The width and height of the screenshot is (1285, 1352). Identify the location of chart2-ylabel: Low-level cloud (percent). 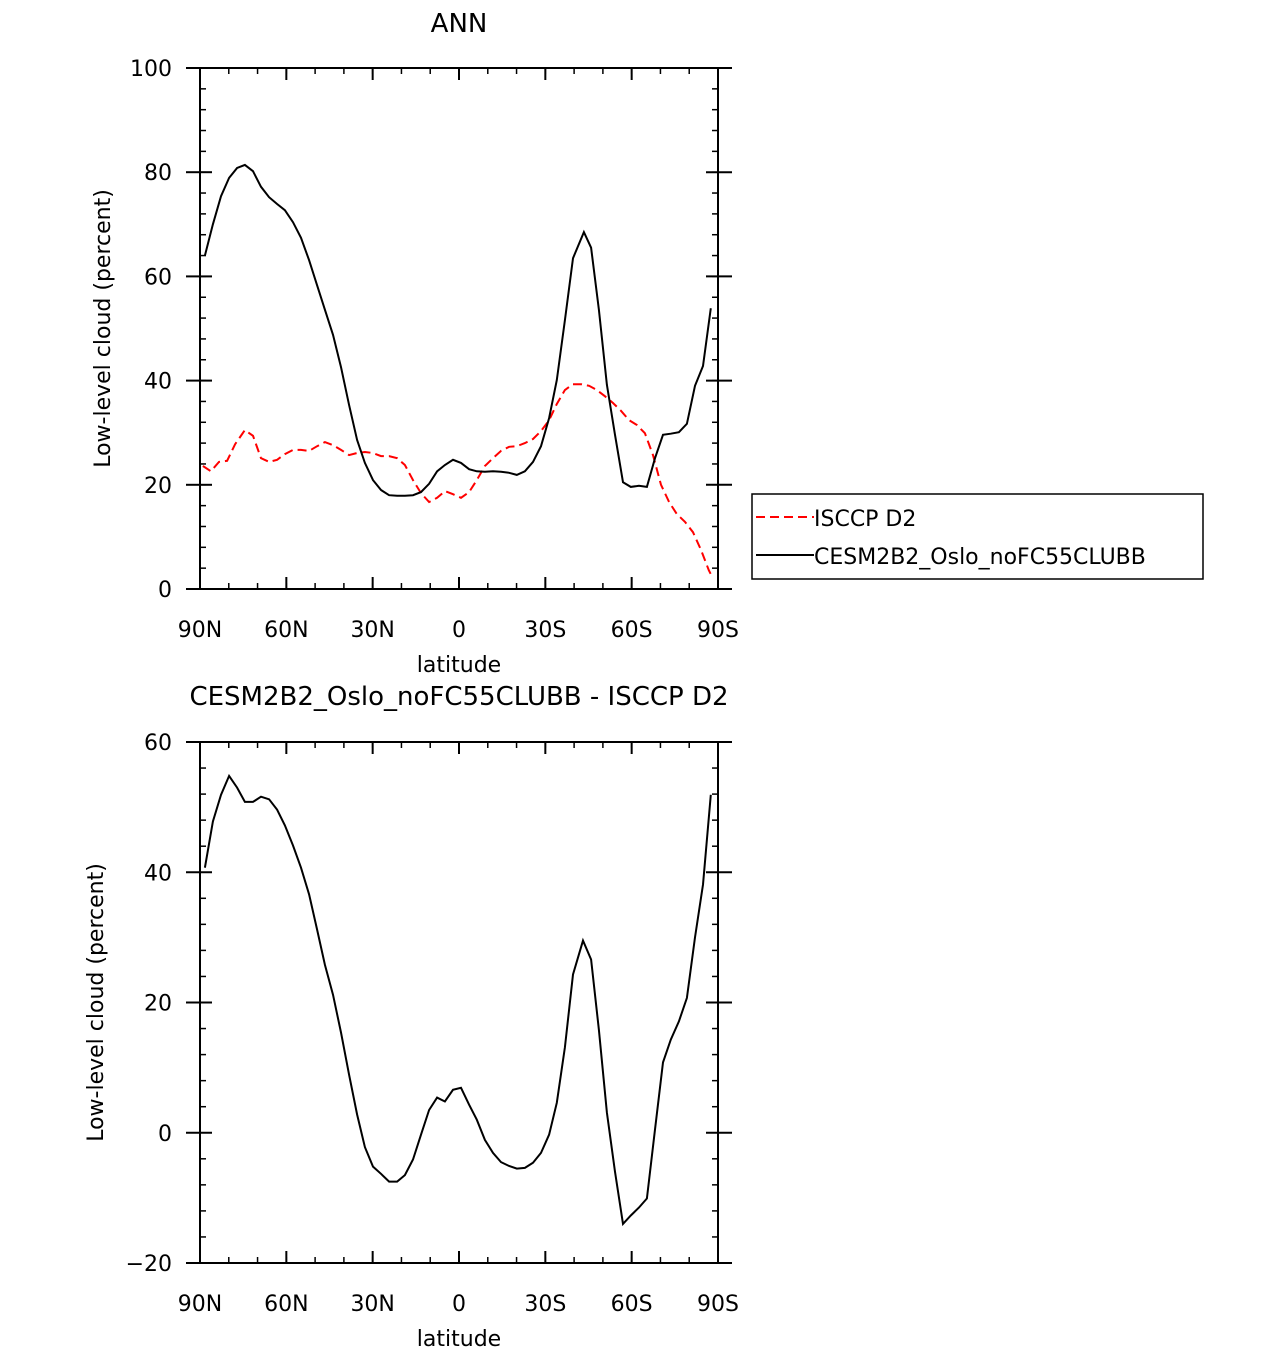
(96, 1002).